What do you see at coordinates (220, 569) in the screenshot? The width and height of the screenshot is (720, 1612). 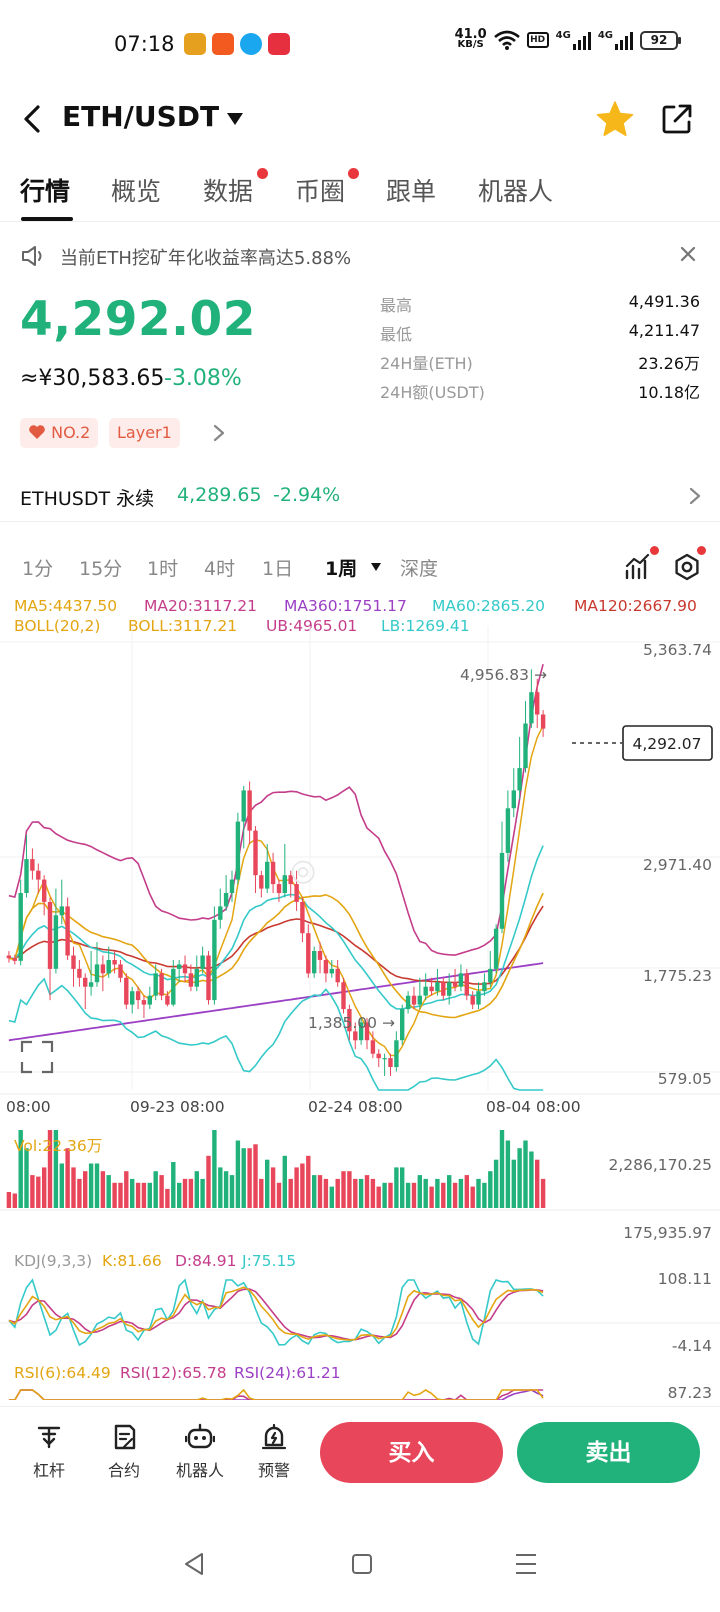 I see `interval-4h: 4时` at bounding box center [220, 569].